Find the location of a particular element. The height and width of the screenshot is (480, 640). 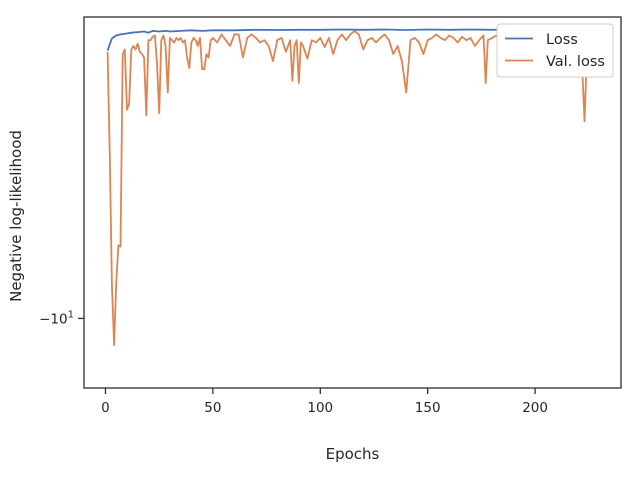

x-axis-label: Epochs is located at coordinates (353, 454).